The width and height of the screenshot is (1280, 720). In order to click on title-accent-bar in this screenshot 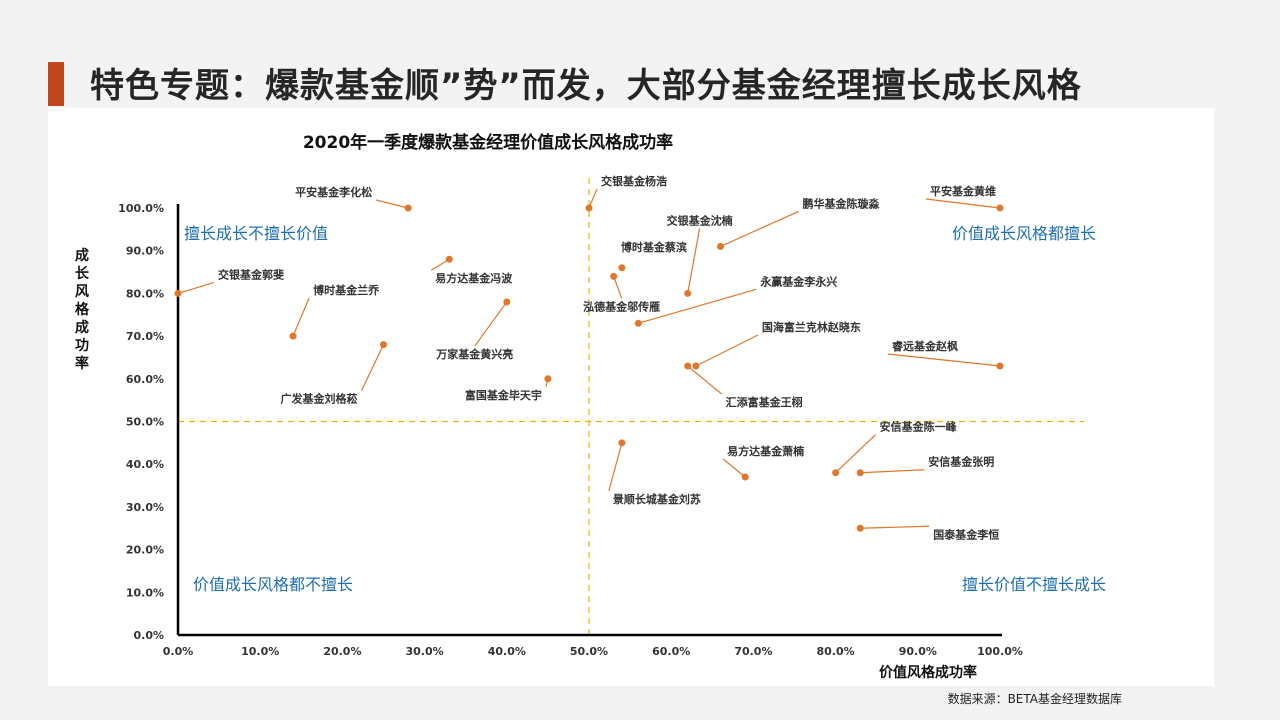, I will do `click(56, 84)`.